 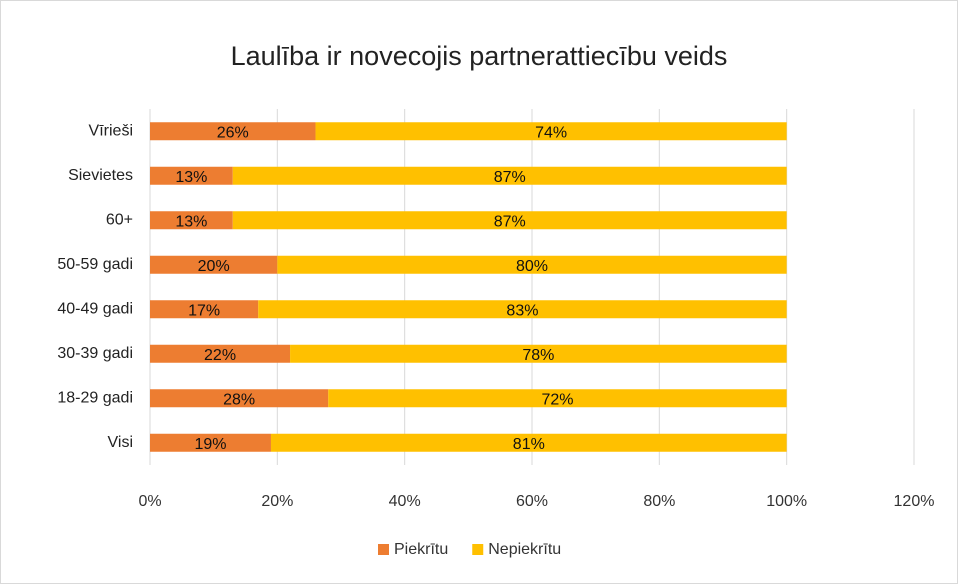 I want to click on data-label: 80%, so click(x=532, y=266).